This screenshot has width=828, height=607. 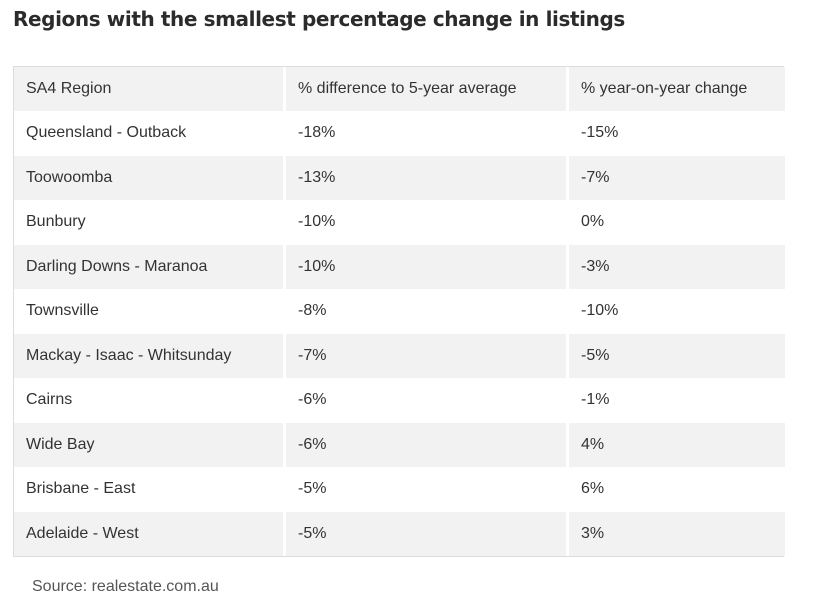 What do you see at coordinates (677, 177) in the screenshot?
I see `cell-yoy-change: -7%` at bounding box center [677, 177].